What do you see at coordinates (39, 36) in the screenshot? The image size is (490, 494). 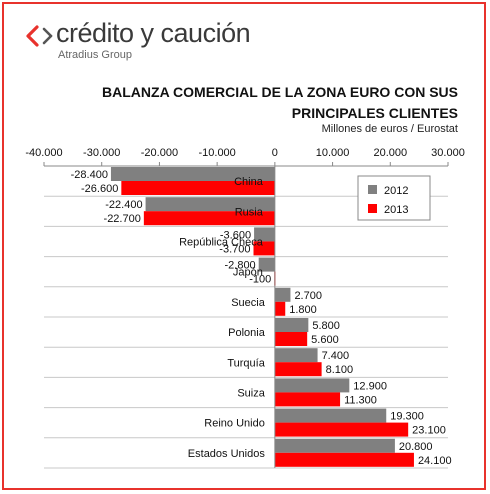 I see `brand-mark-icon` at bounding box center [39, 36].